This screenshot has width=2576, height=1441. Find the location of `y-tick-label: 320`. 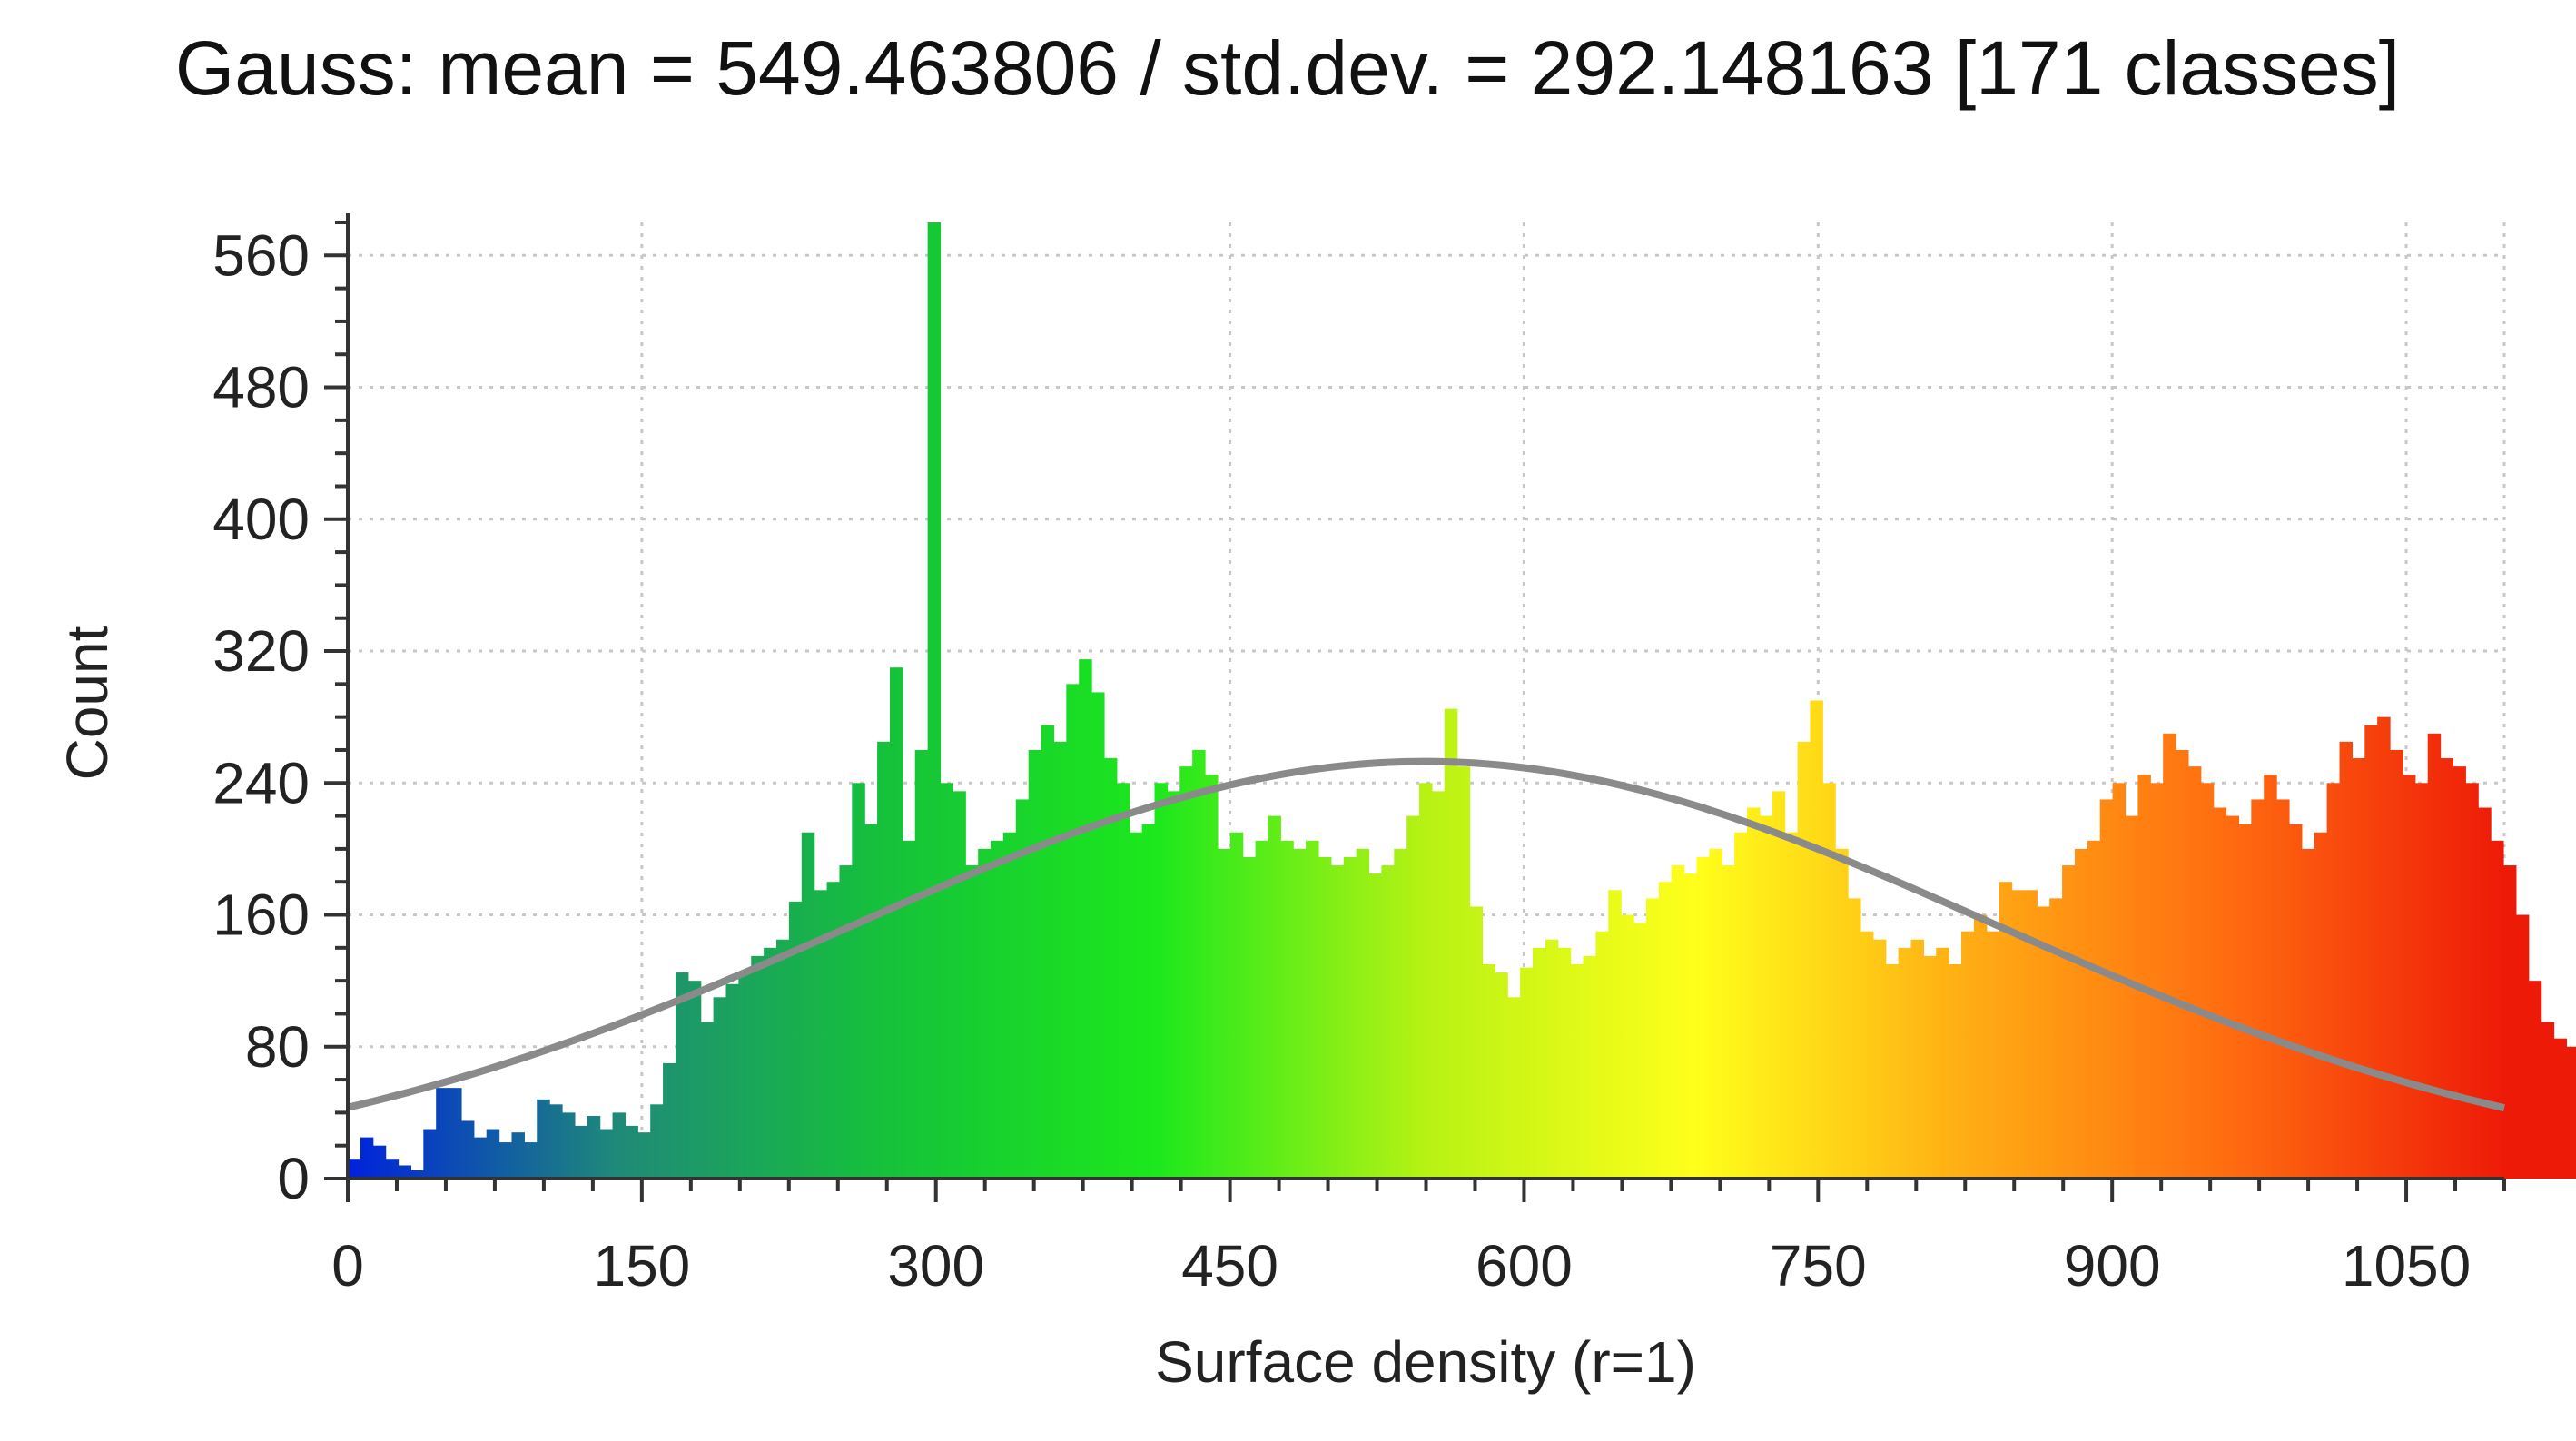

y-tick-label: 320 is located at coordinates (261, 651).